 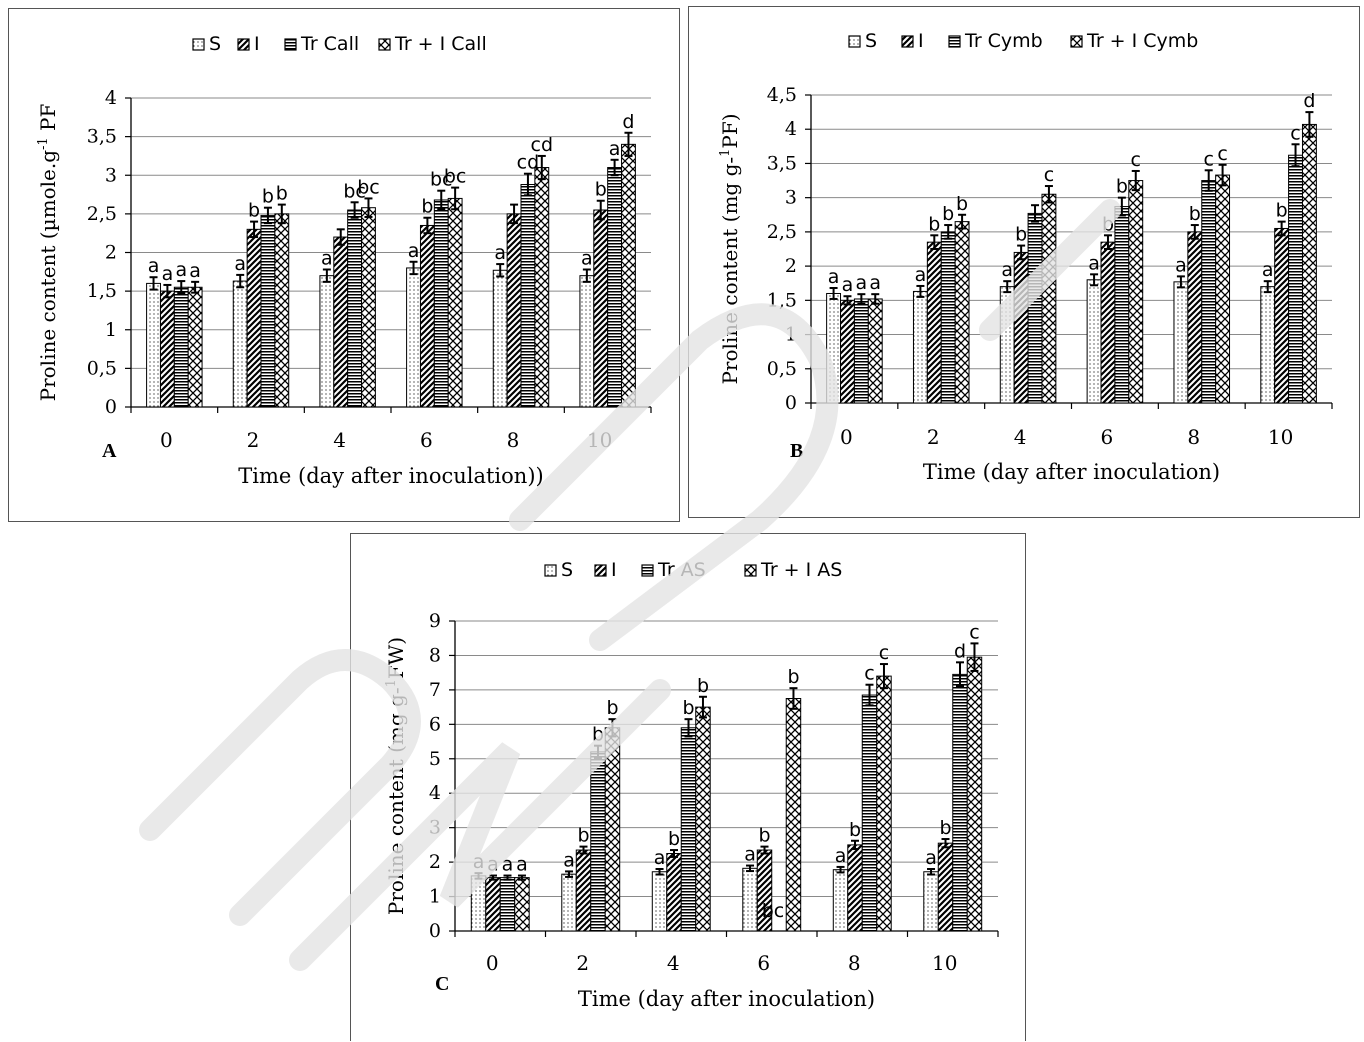 What do you see at coordinates (796, 451) in the screenshot?
I see `panel-letter: B` at bounding box center [796, 451].